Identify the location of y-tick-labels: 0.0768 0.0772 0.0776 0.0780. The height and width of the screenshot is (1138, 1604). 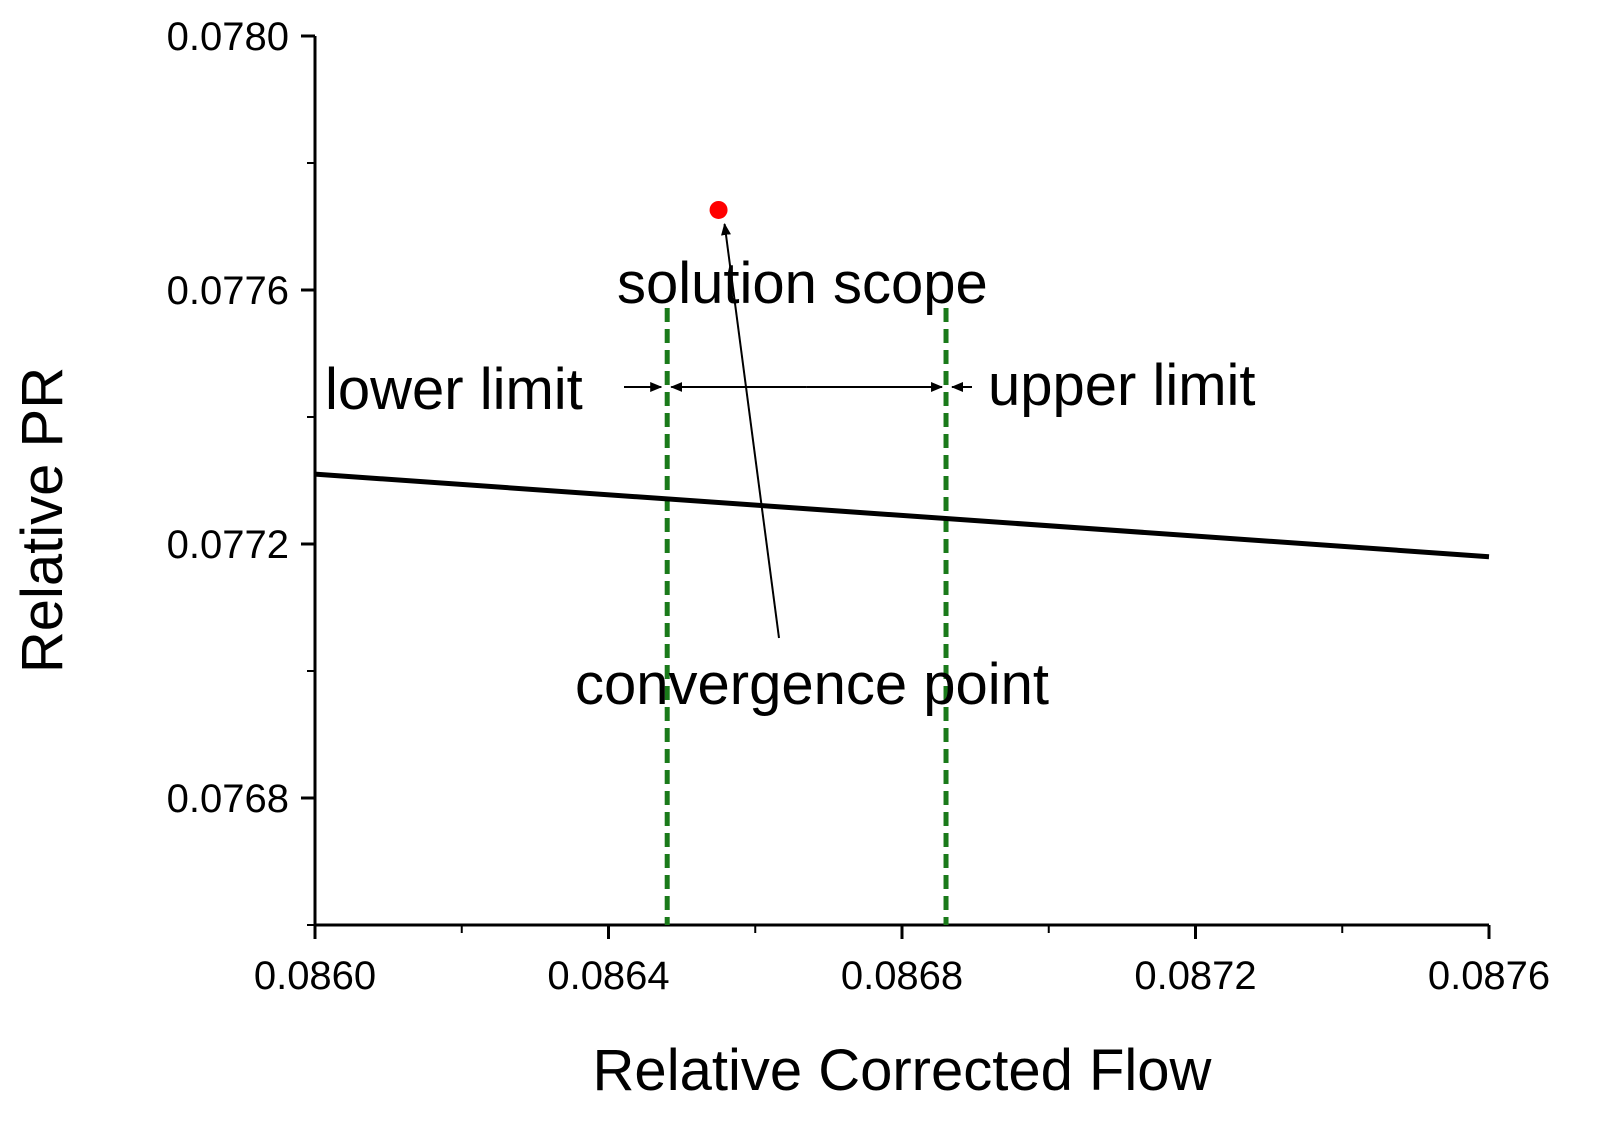
(228, 418).